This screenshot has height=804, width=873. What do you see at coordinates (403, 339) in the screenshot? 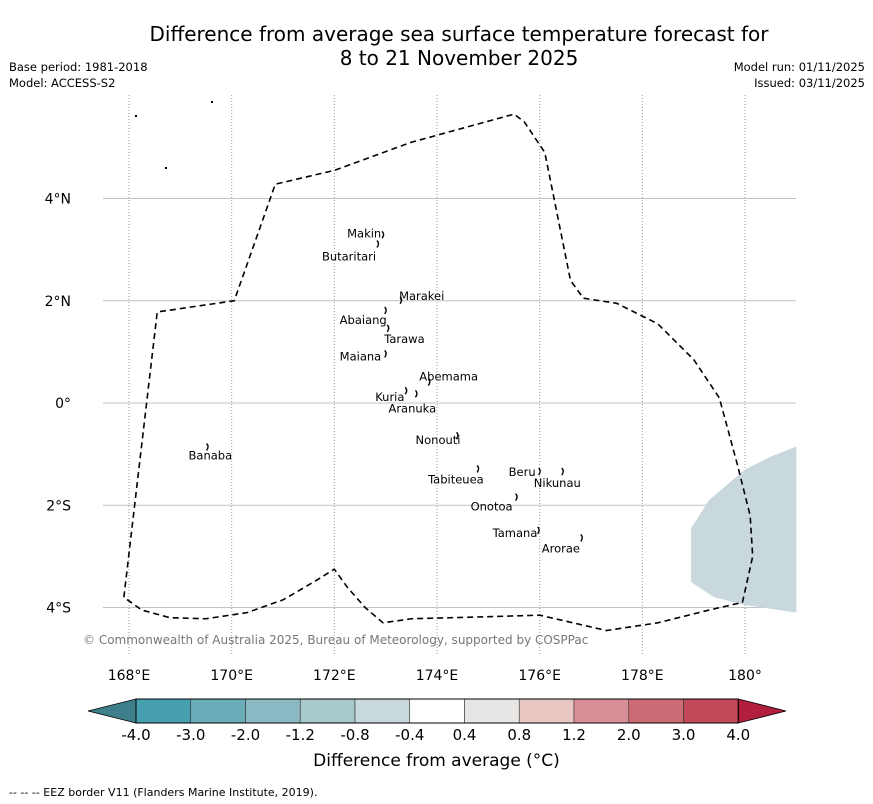
I see `island-label: Tarawa` at bounding box center [403, 339].